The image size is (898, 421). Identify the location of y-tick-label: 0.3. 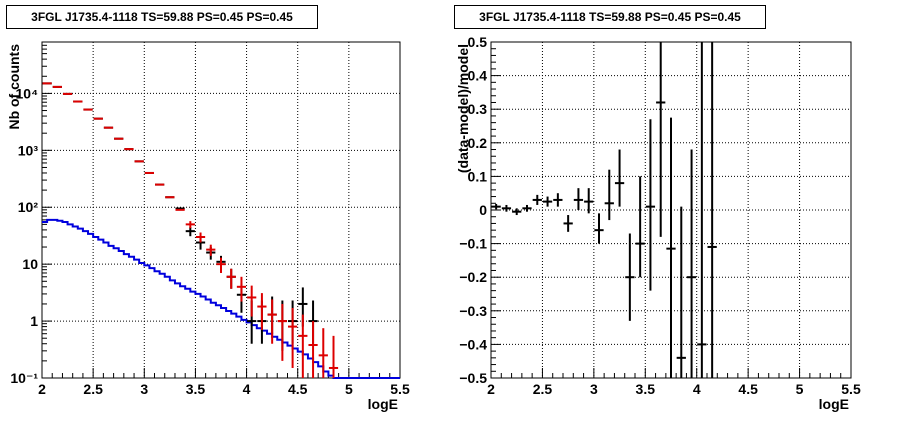
(478, 109).